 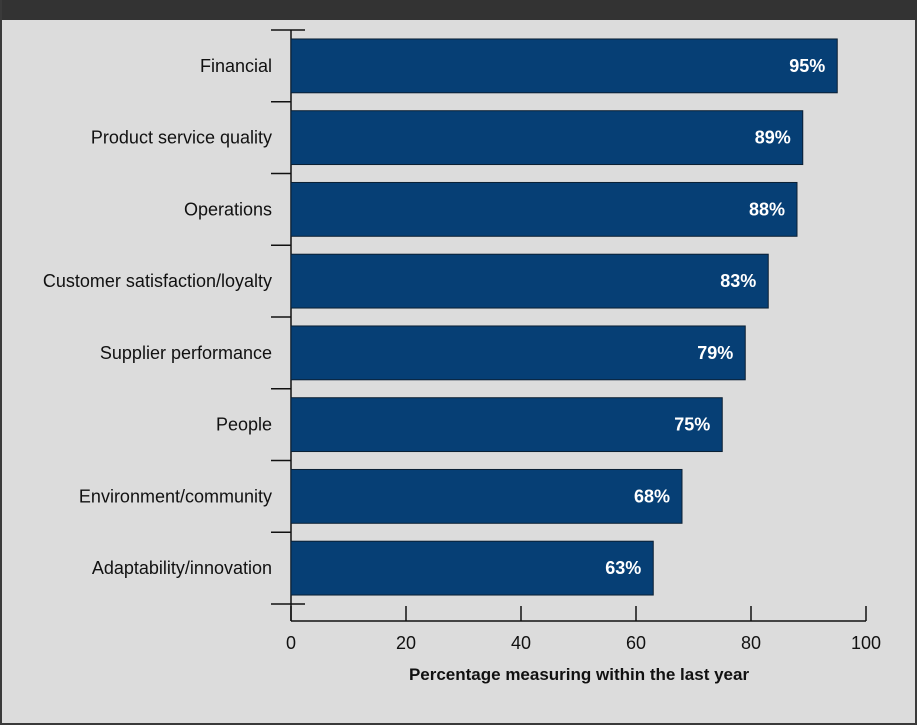 What do you see at coordinates (767, 209) in the screenshot?
I see `data-label-2: 88%` at bounding box center [767, 209].